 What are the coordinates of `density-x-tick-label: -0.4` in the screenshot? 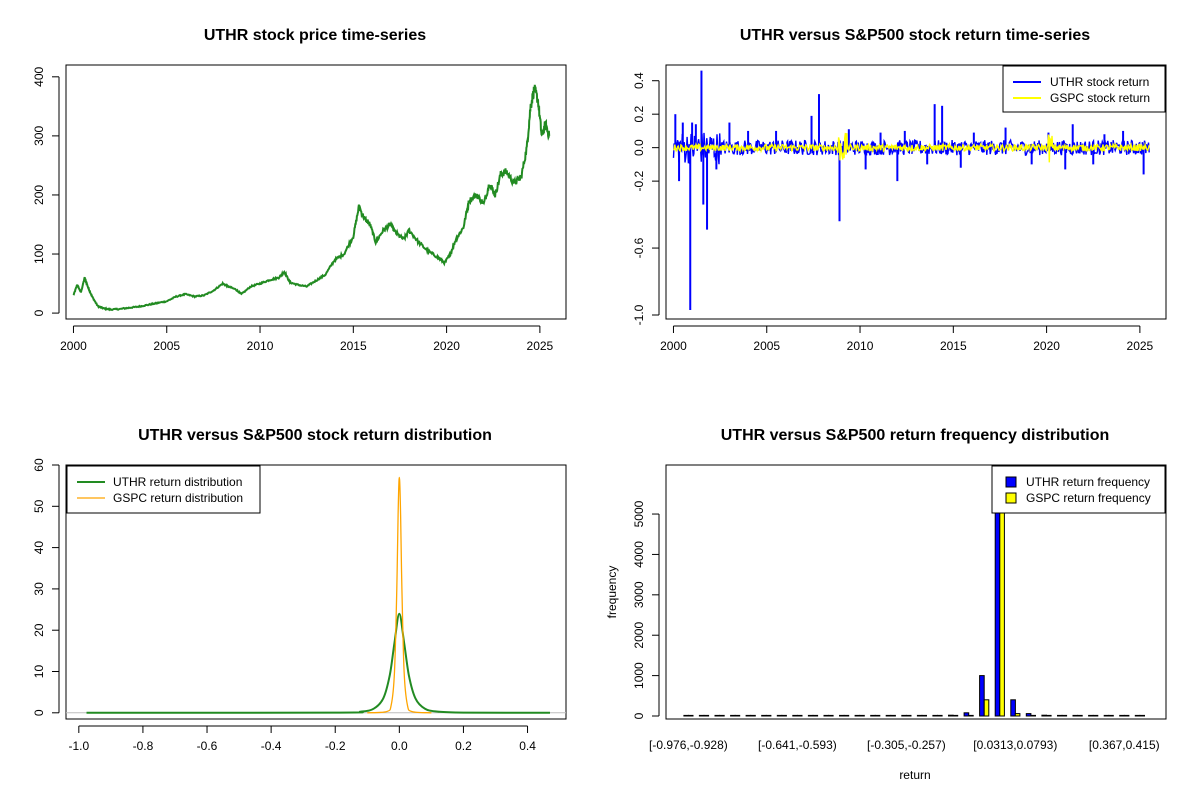 It's located at (271, 746).